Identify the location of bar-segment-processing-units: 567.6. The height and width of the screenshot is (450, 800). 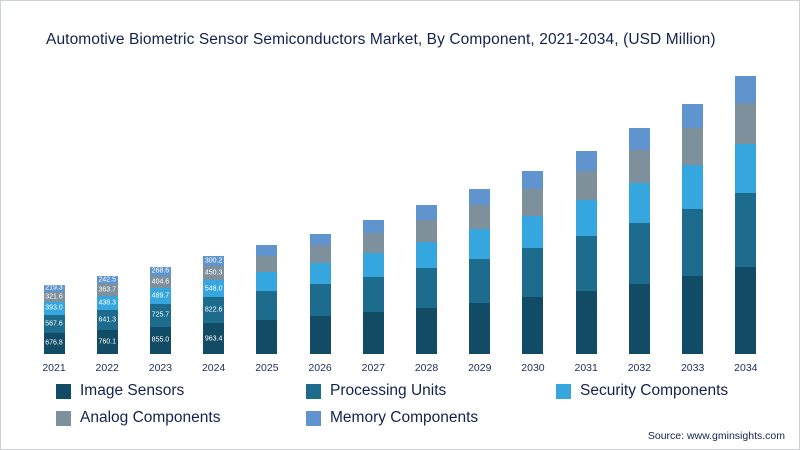
(54, 323).